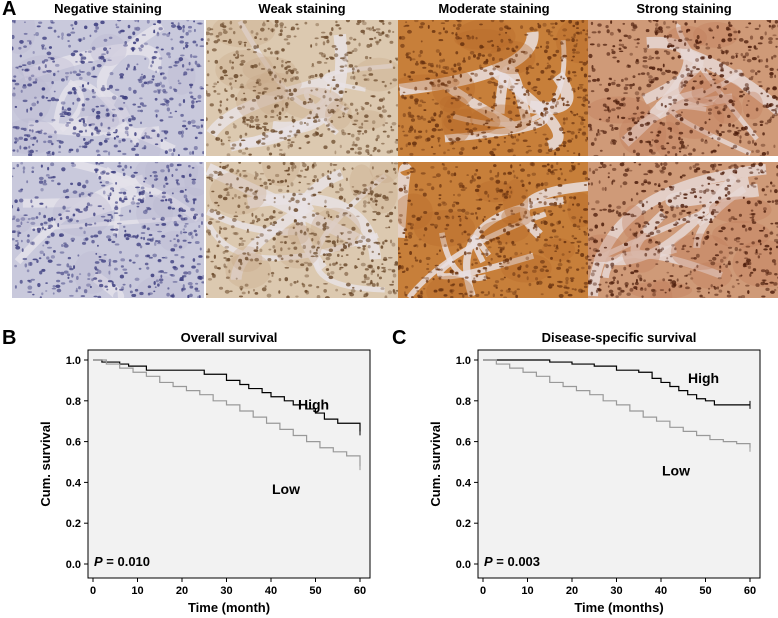  I want to click on x-axis-label: Time (month), so click(229, 607).